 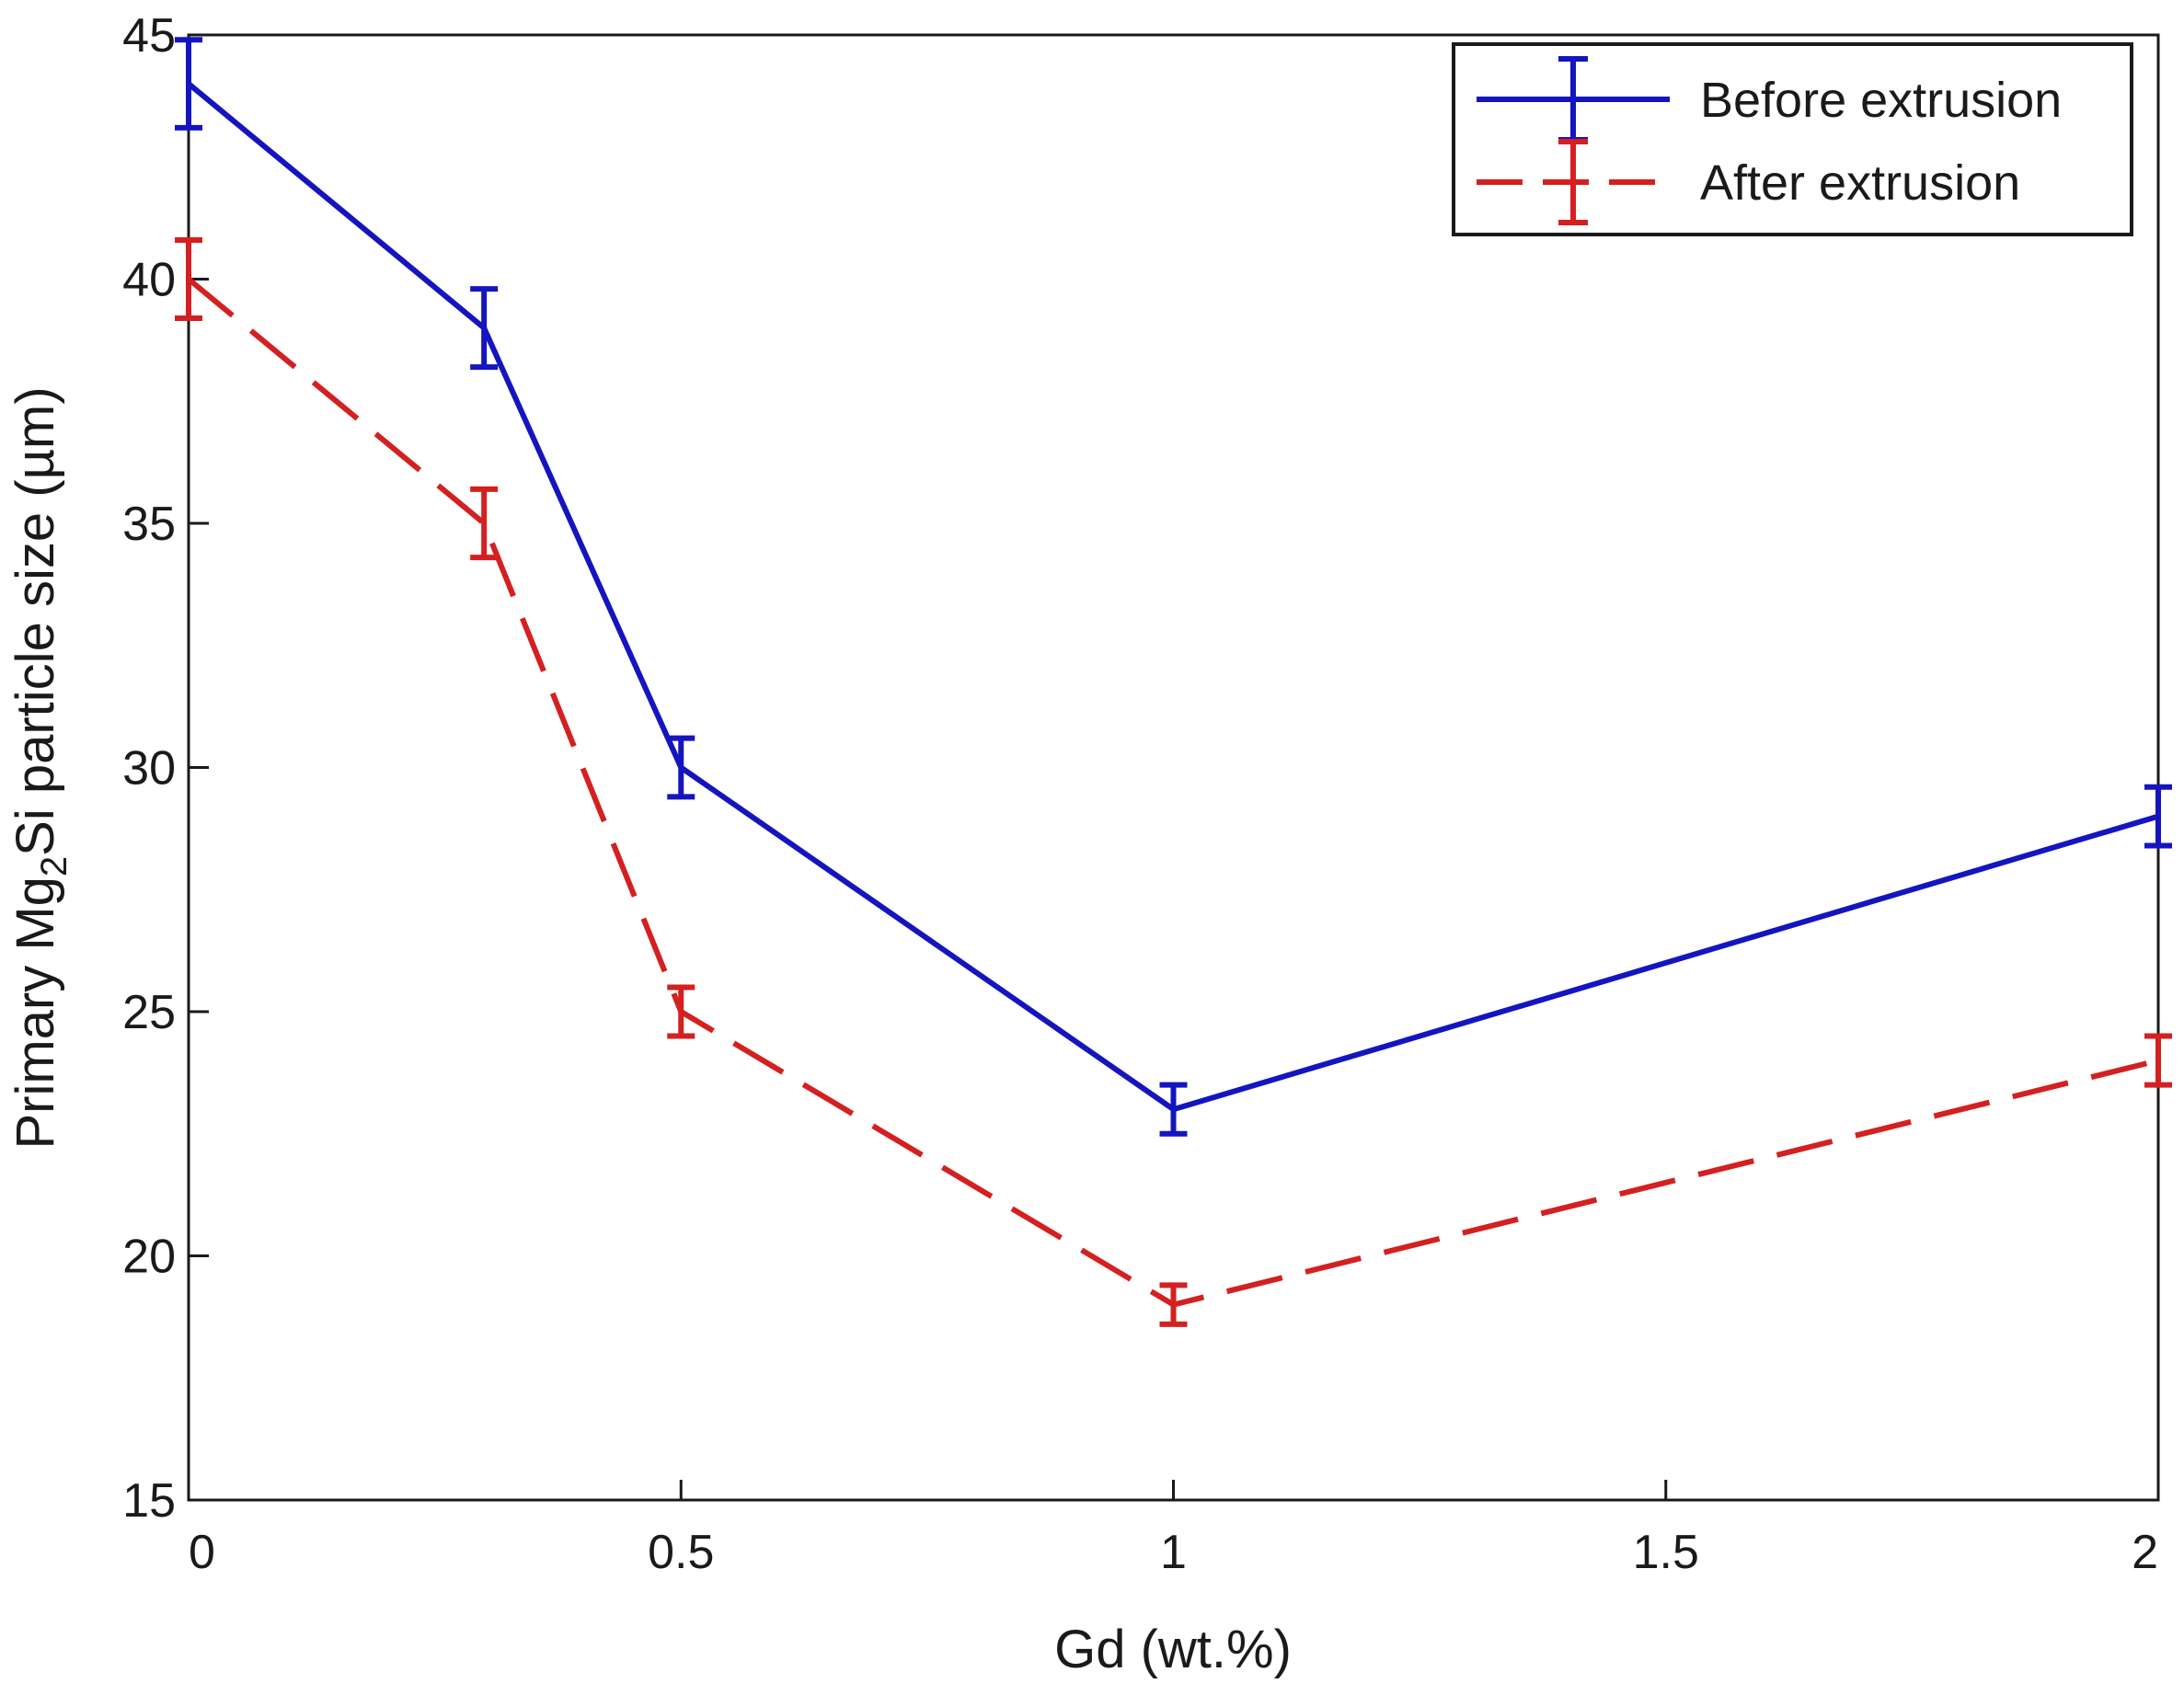 I want to click on legend-label: After extrusion, so click(x=1860, y=183).